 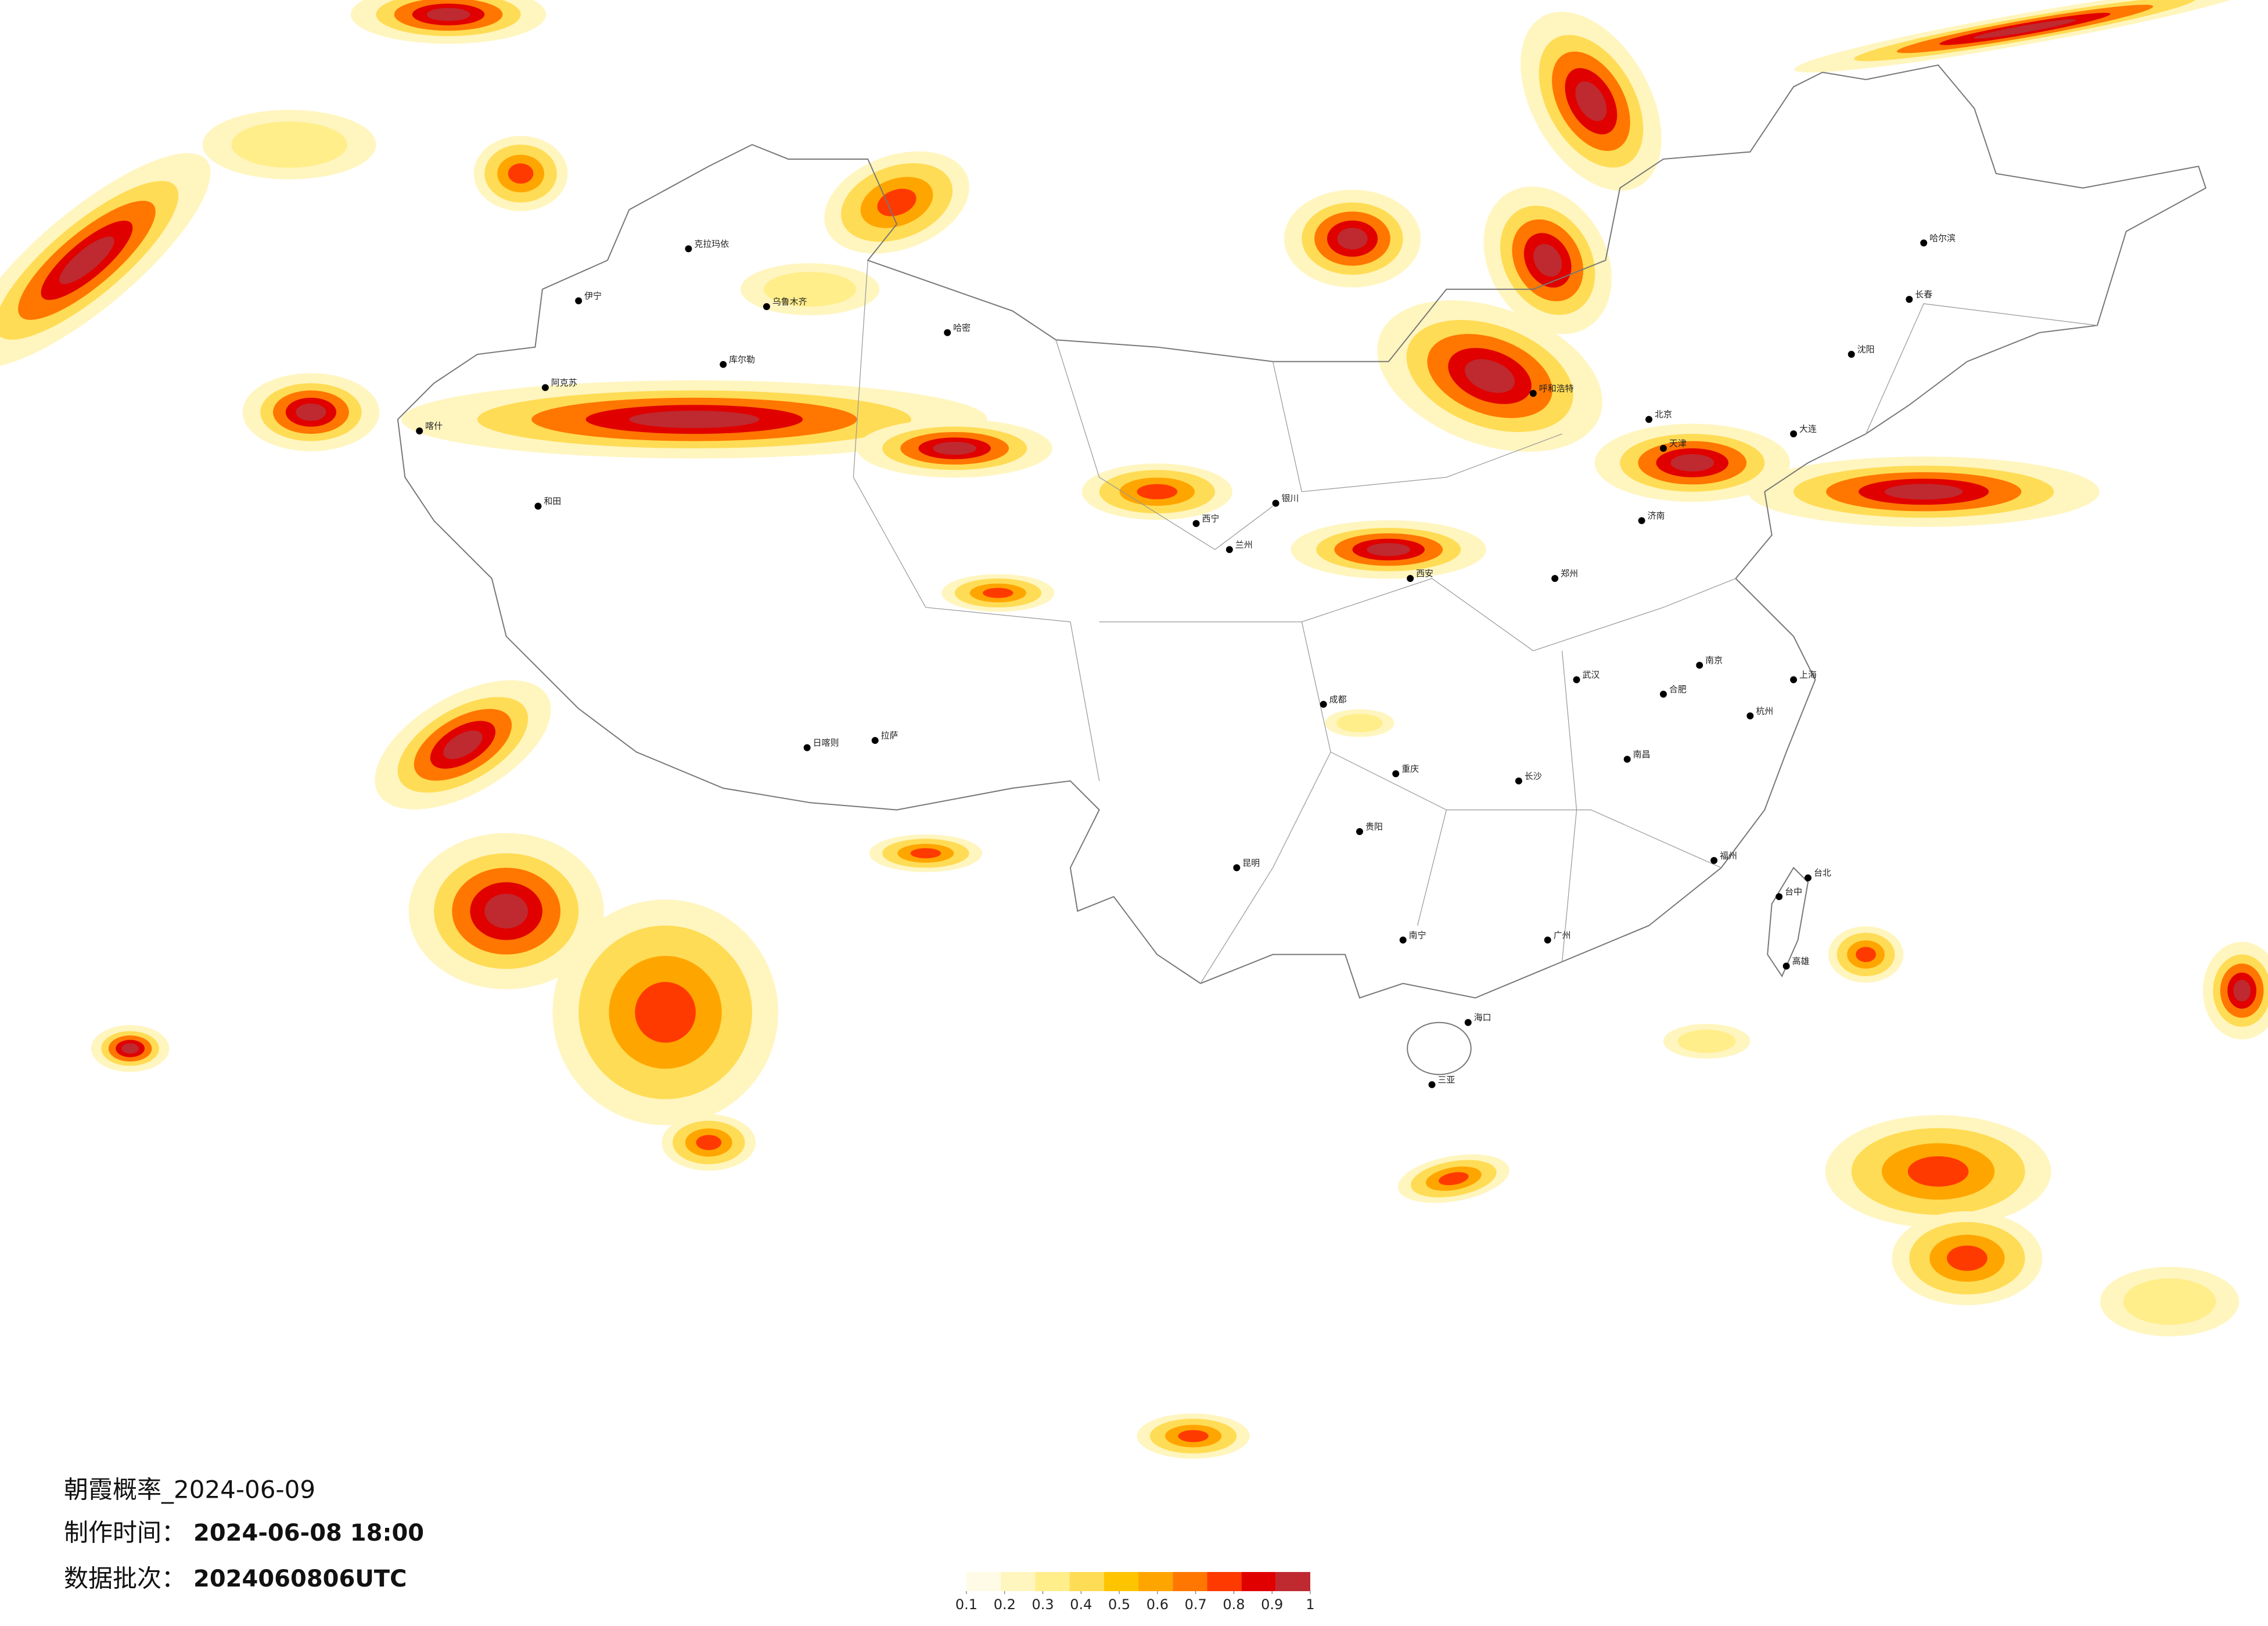 I want to click on city-label: 库尔勒, so click(x=742, y=359).